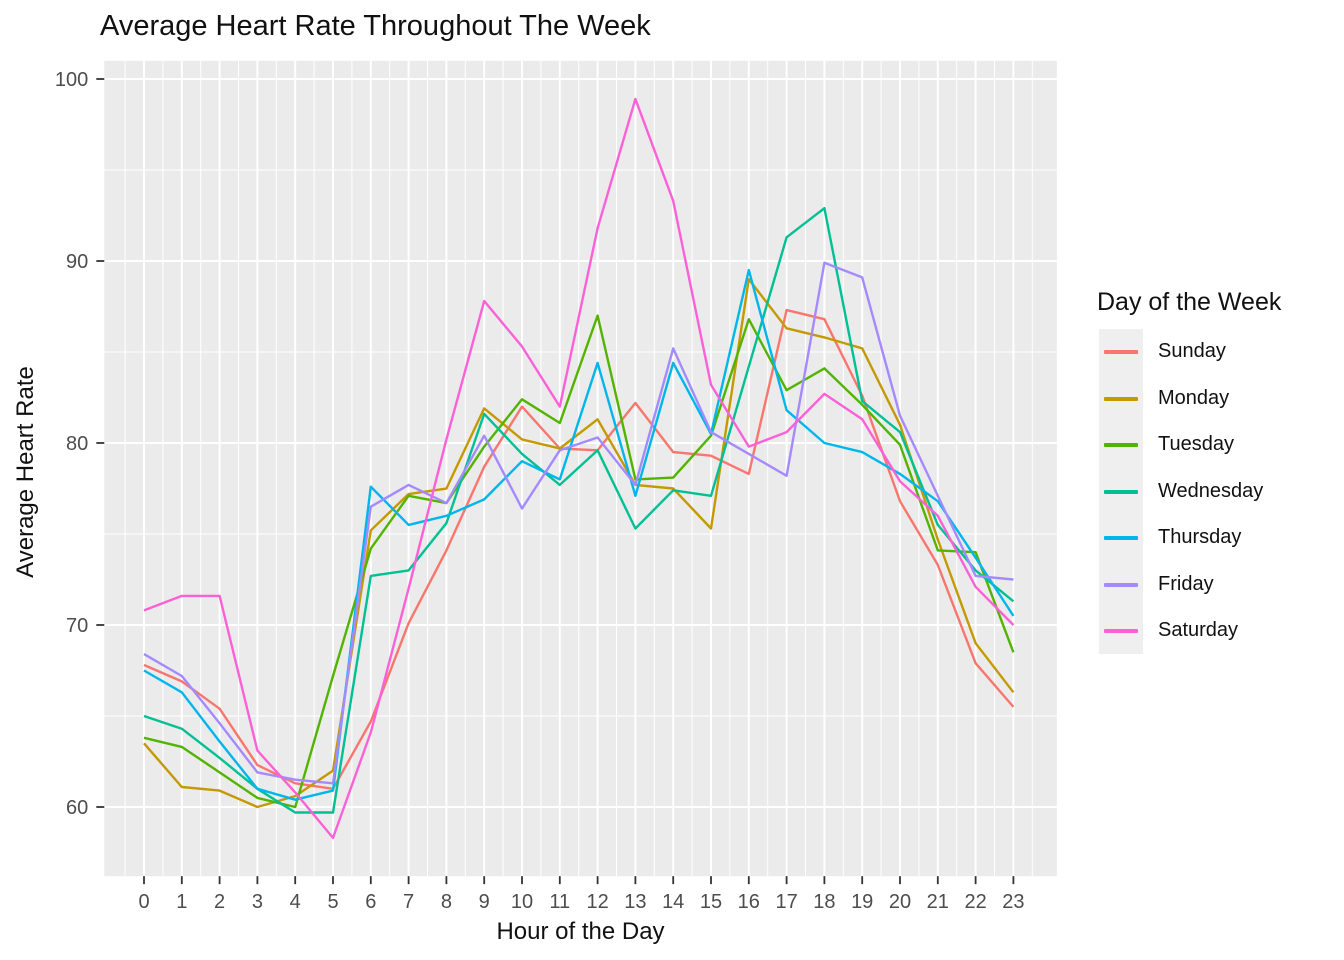 This screenshot has height=960, width=1344. Describe the element at coordinates (1194, 397) in the screenshot. I see `legend-label-monday: Monday` at that location.